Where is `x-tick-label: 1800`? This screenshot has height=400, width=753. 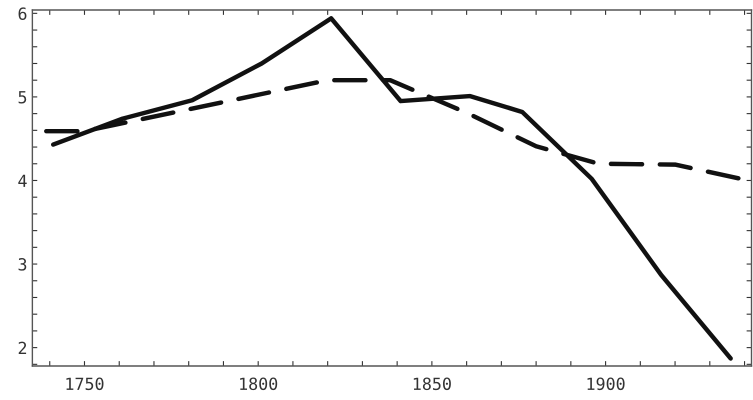
x-tick-label: 1800 is located at coordinates (259, 383).